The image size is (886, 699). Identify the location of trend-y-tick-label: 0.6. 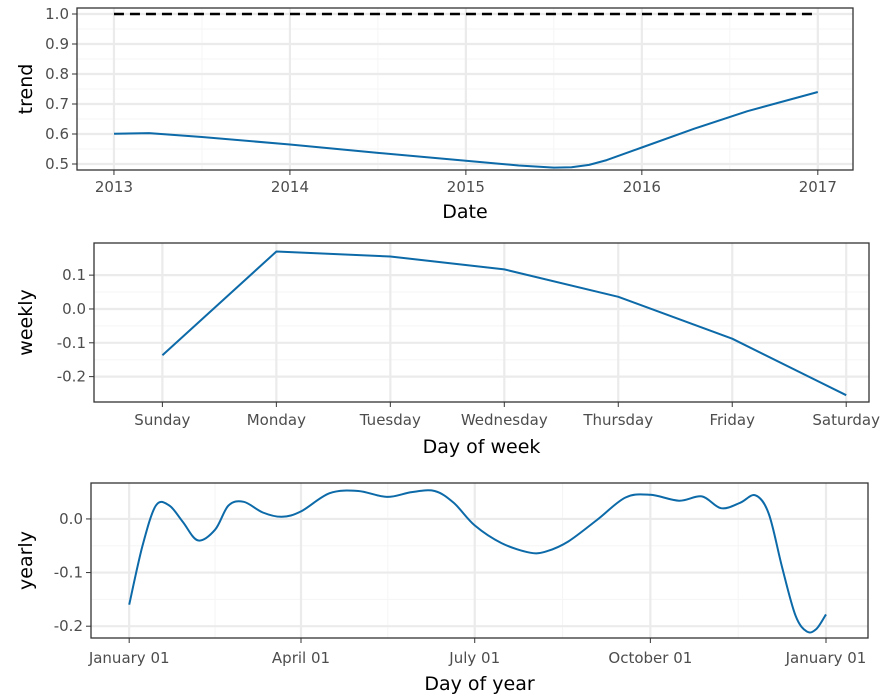
(57, 134).